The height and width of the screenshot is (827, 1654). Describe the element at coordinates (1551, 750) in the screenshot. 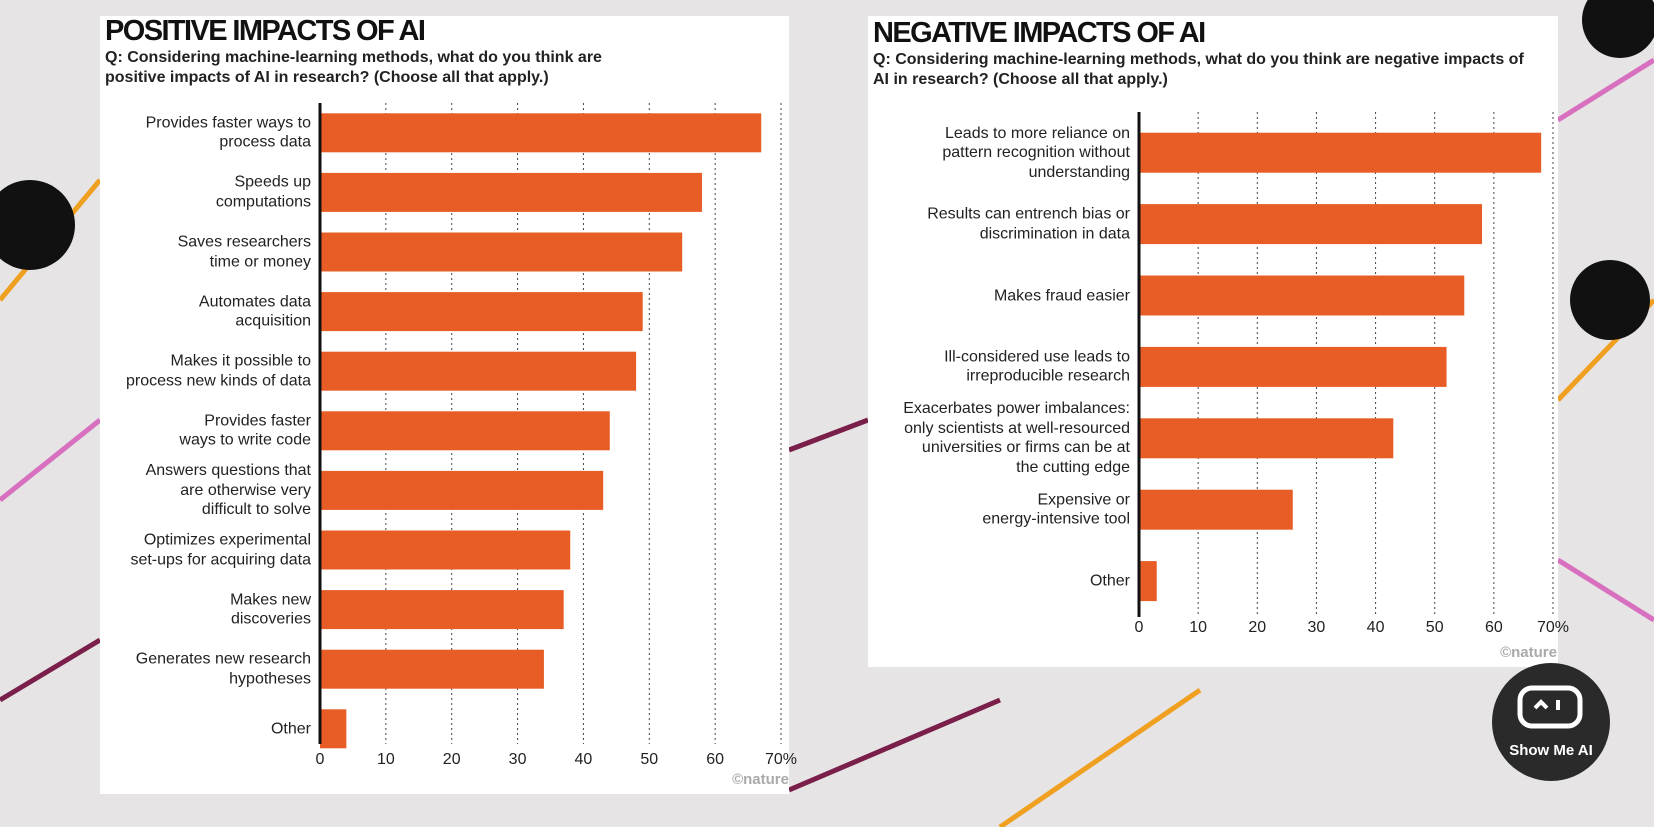

I see `watermark: Show Me AI` at that location.